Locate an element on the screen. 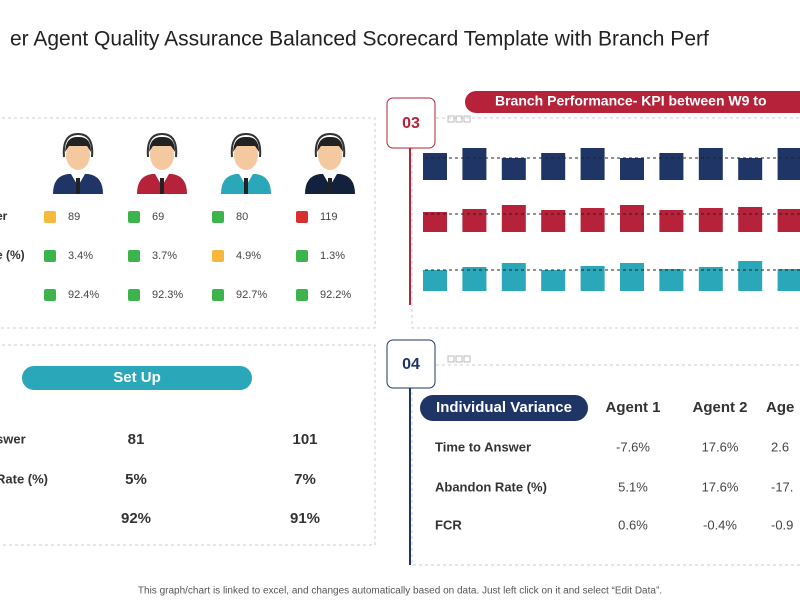 The width and height of the screenshot is (800, 600). cell-value: -7.6% is located at coordinates (633, 446).